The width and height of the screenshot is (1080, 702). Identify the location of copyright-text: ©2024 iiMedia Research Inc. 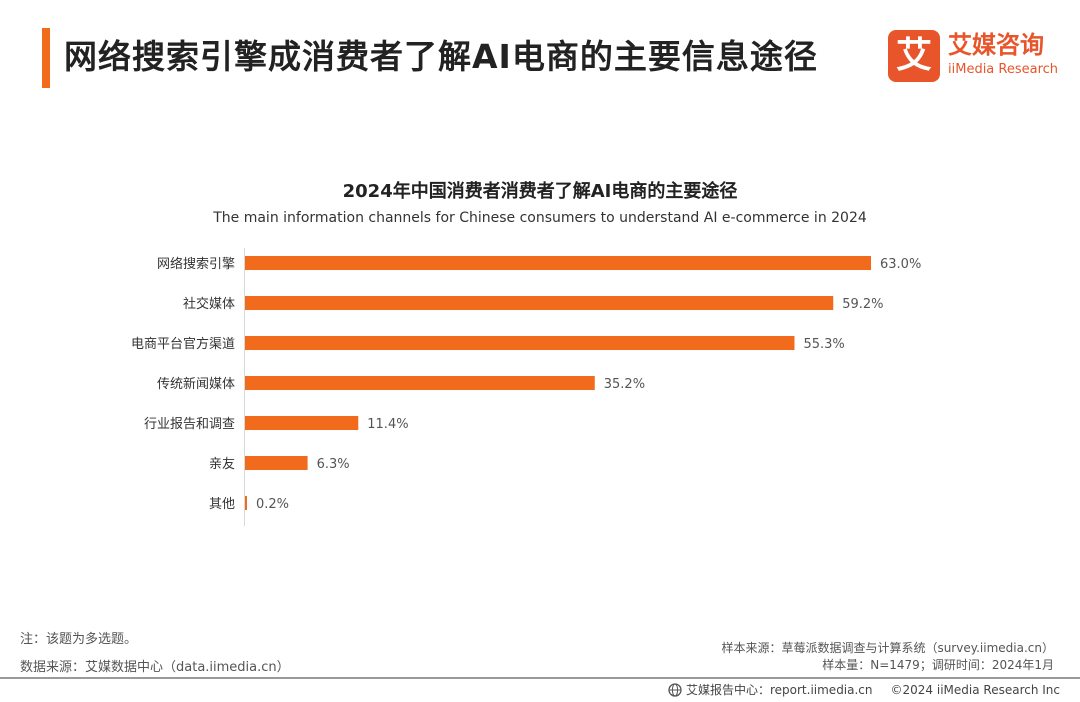
(975, 689).